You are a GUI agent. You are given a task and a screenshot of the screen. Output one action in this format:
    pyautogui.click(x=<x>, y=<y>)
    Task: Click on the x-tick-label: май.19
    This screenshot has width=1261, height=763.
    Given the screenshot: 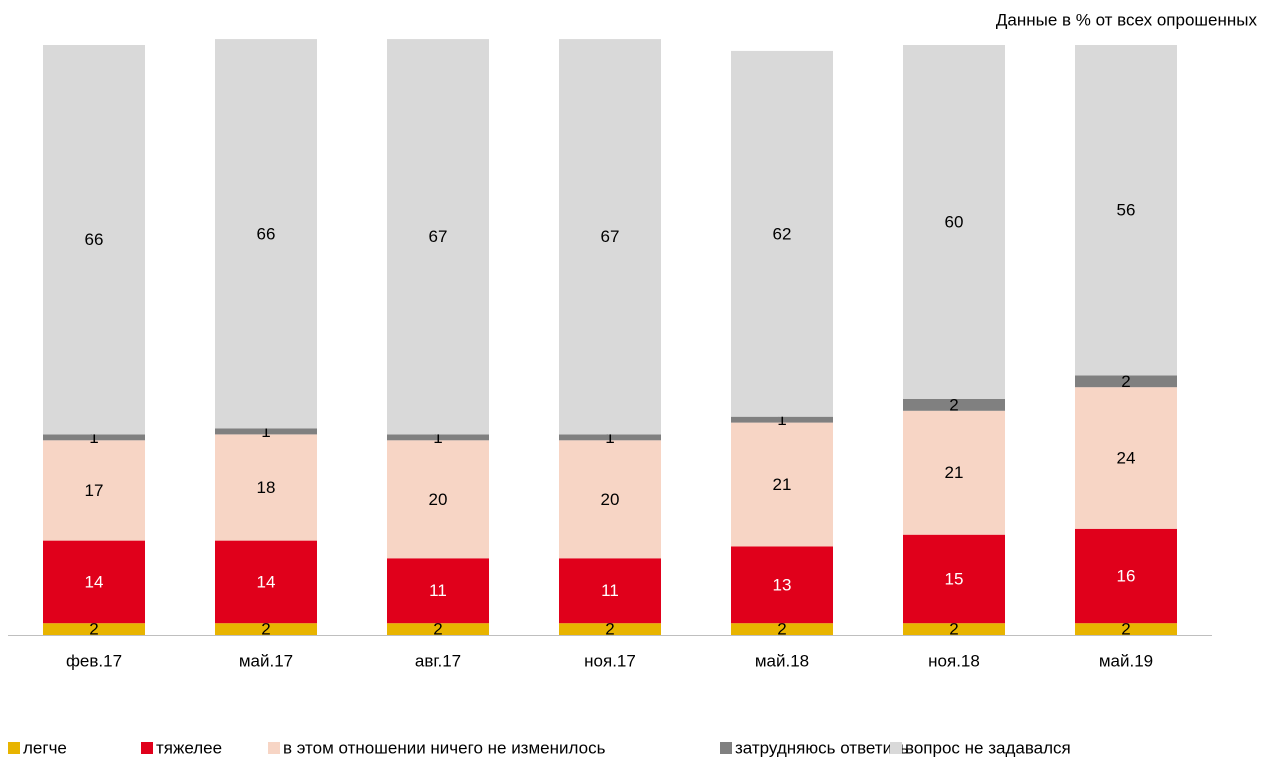 What is the action you would take?
    pyautogui.click(x=1126, y=660)
    